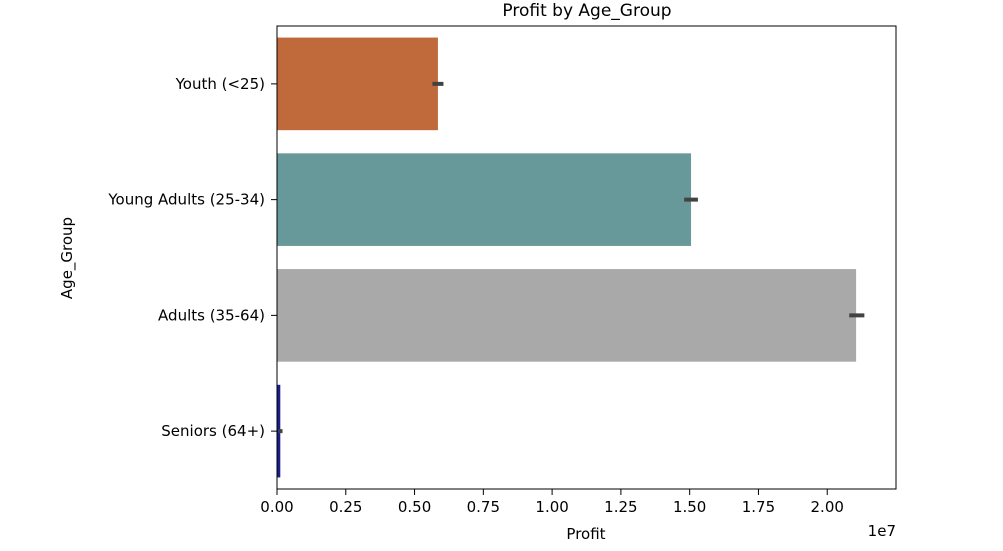 Image resolution: width=1003 pixels, height=551 pixels. I want to click on x-tick-label: 0.75, so click(483, 507).